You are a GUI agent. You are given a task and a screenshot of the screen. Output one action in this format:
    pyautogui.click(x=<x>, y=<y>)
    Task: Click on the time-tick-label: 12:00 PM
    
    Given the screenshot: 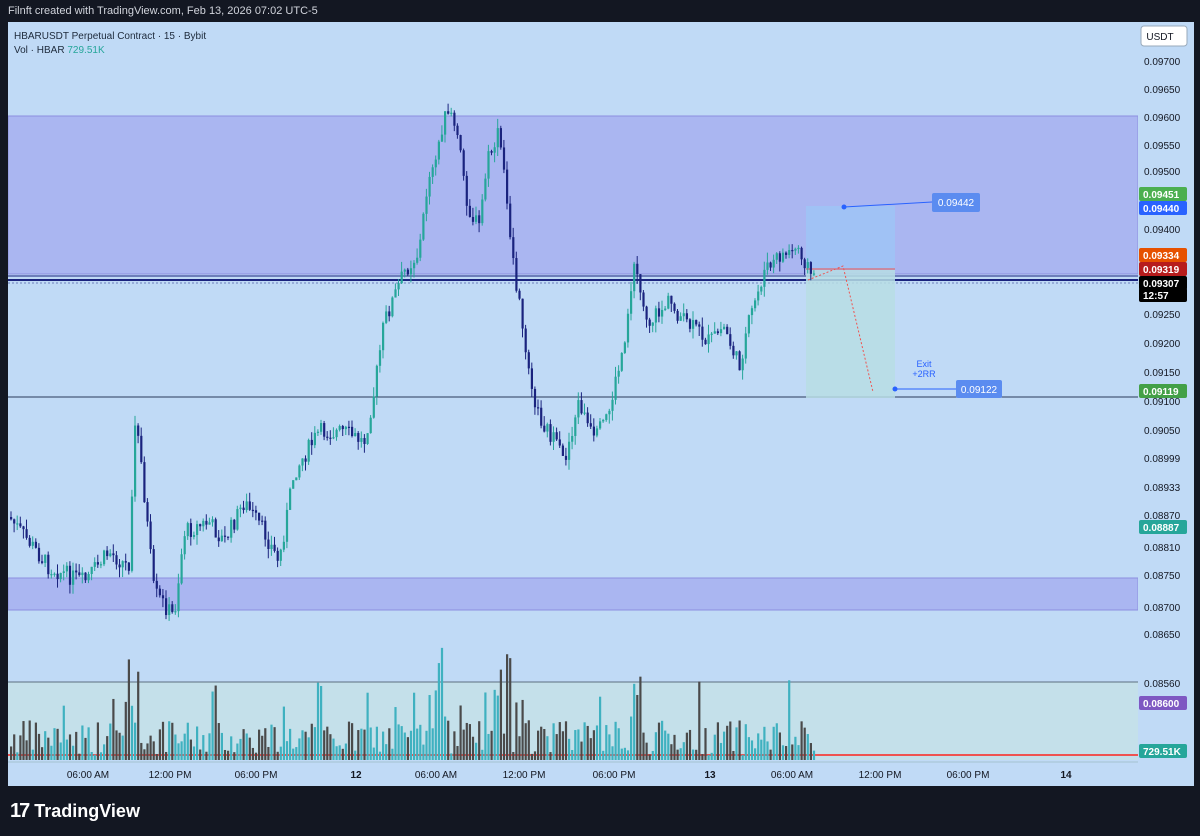 What is the action you would take?
    pyautogui.click(x=880, y=775)
    